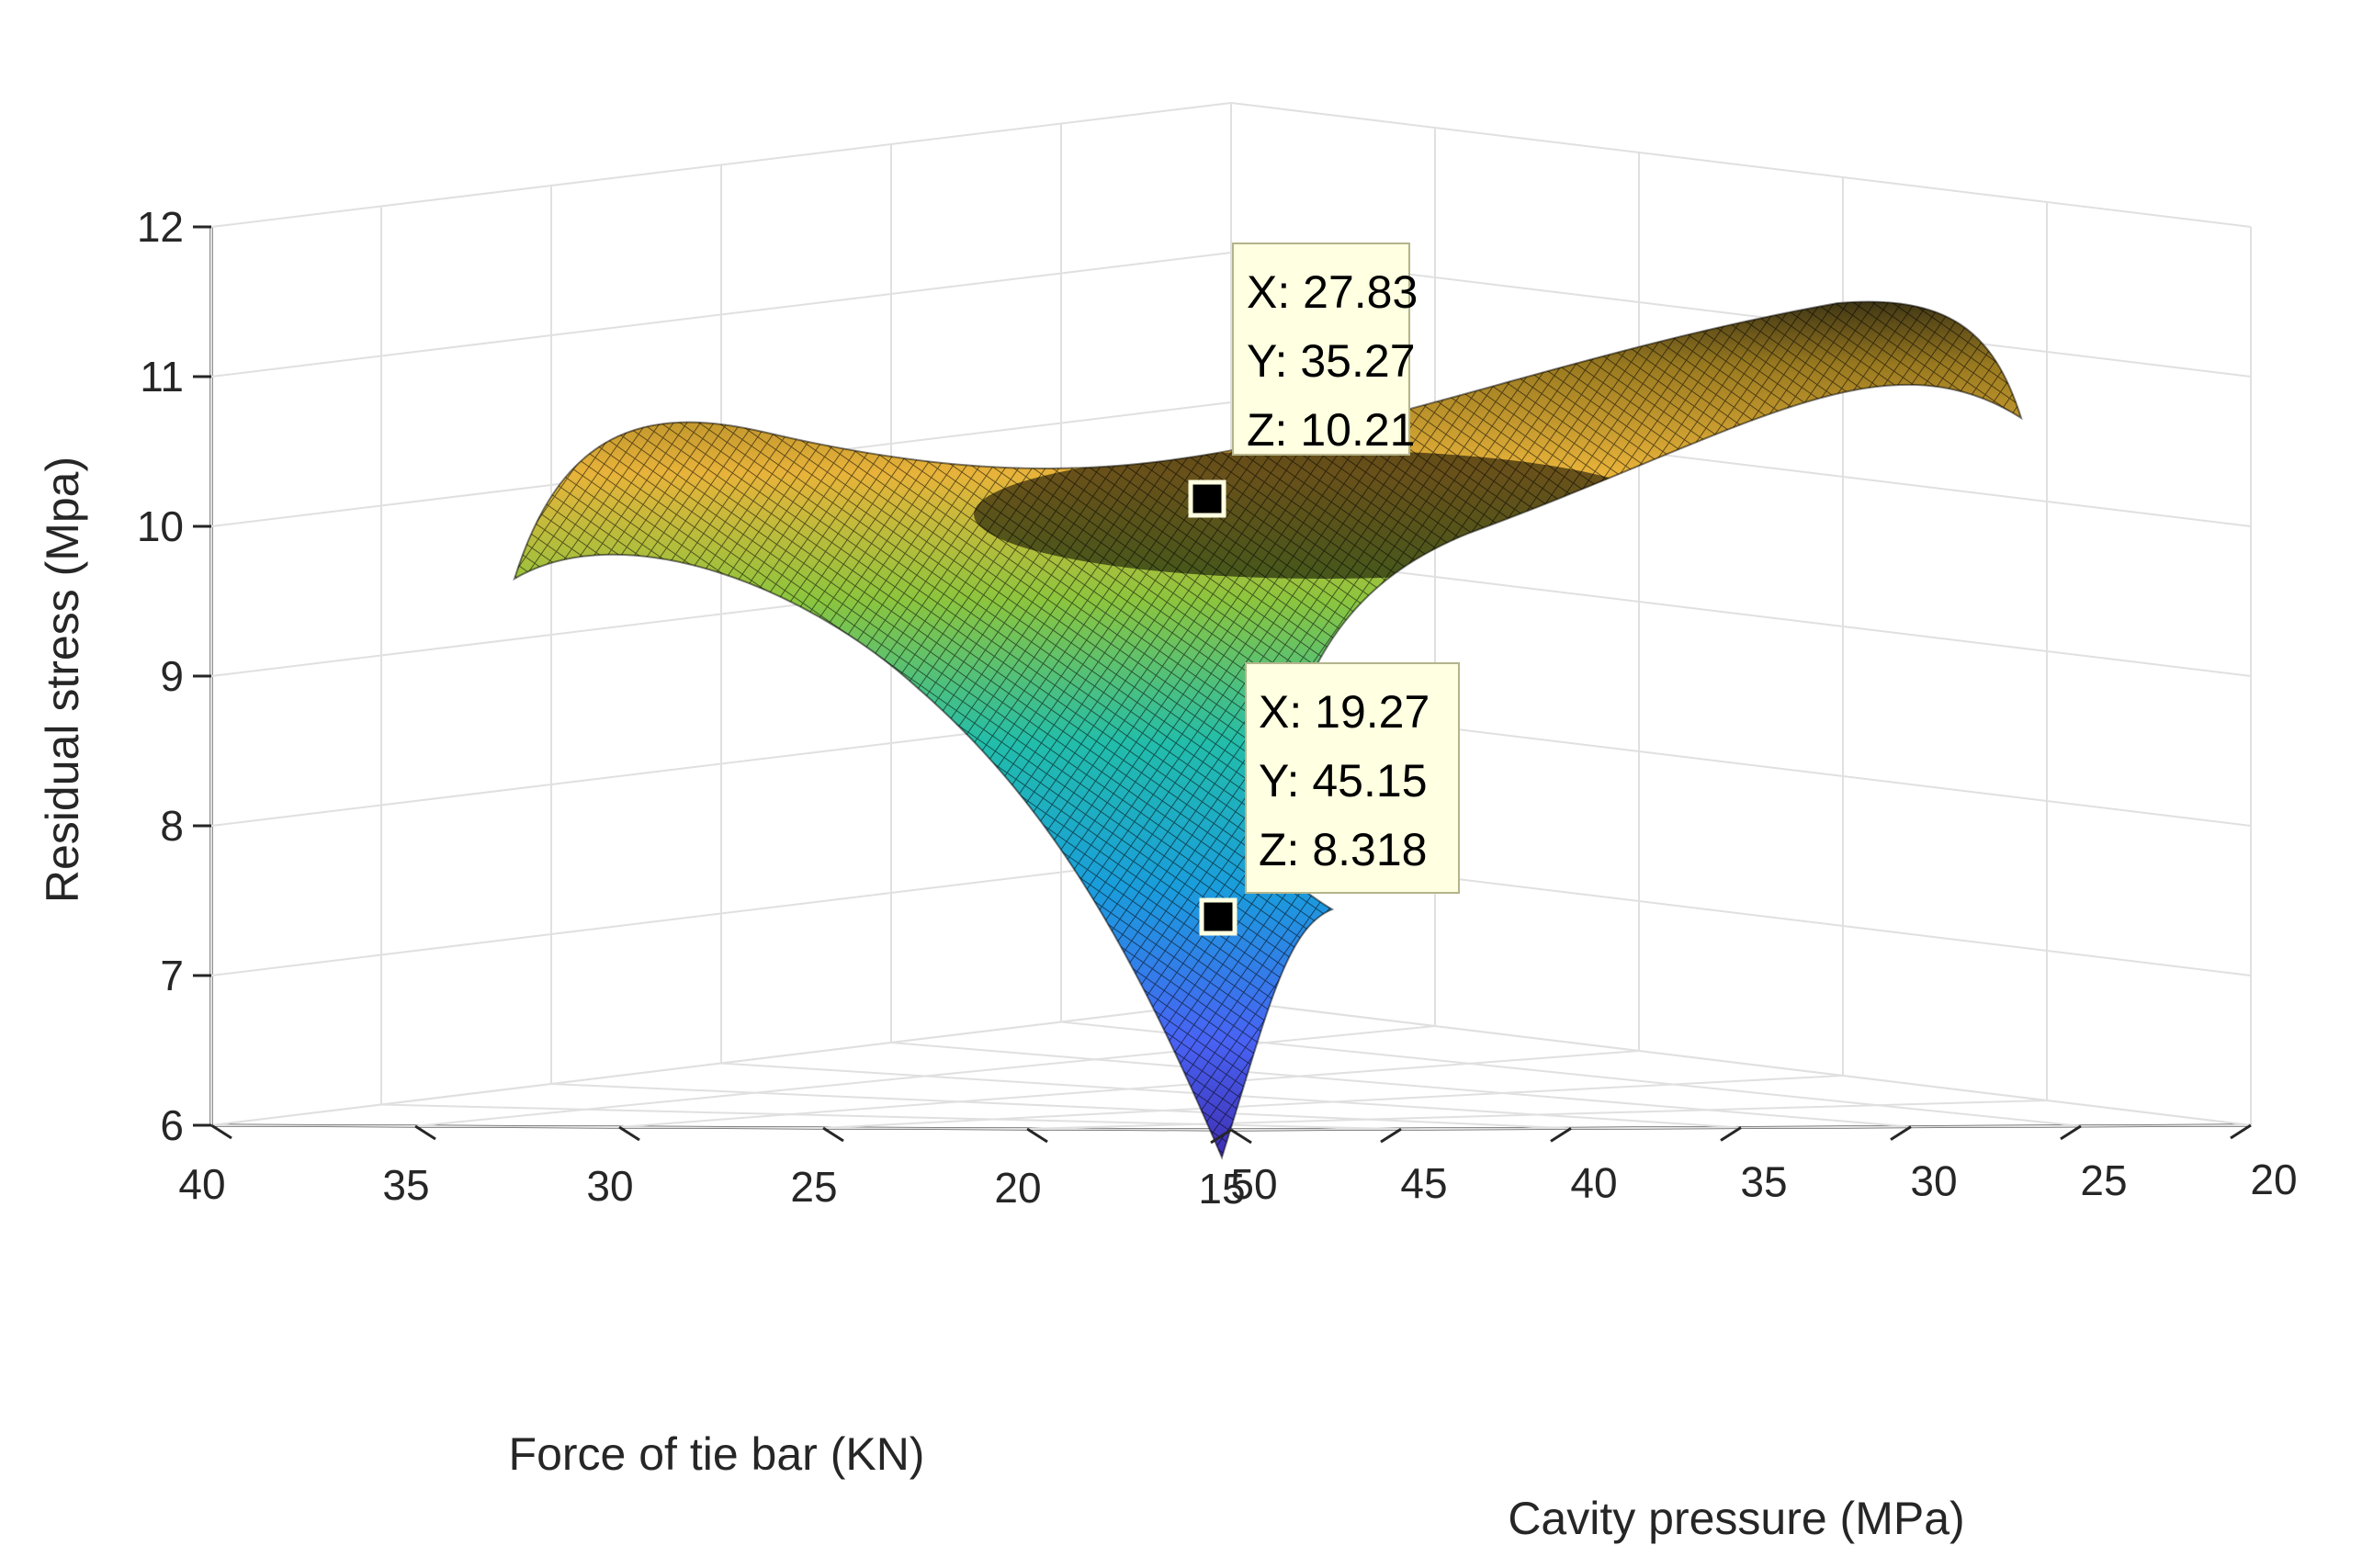 This screenshot has height=1568, width=2362. I want to click on x-tick-label: 45, so click(1423, 1183).